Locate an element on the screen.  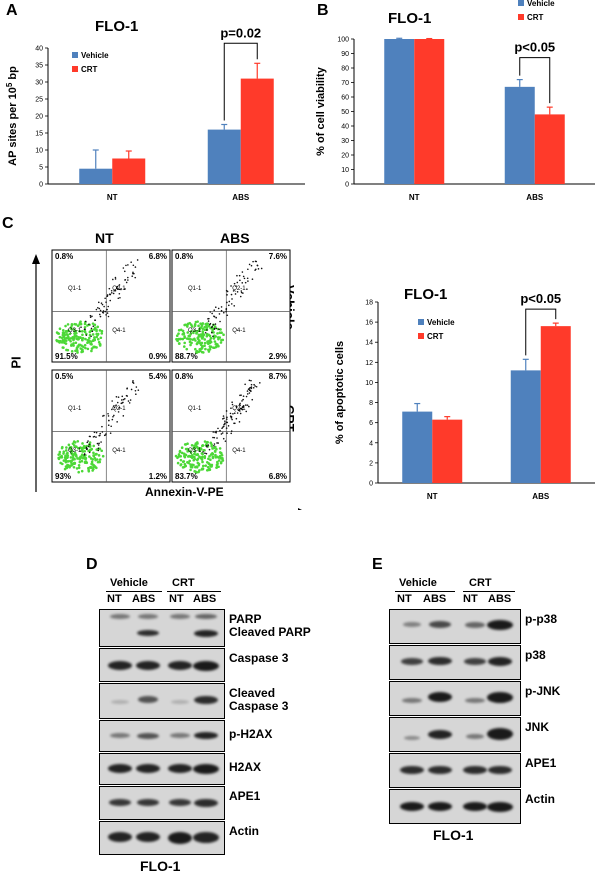
y-tick-label: 80 is located at coordinates (345, 69).